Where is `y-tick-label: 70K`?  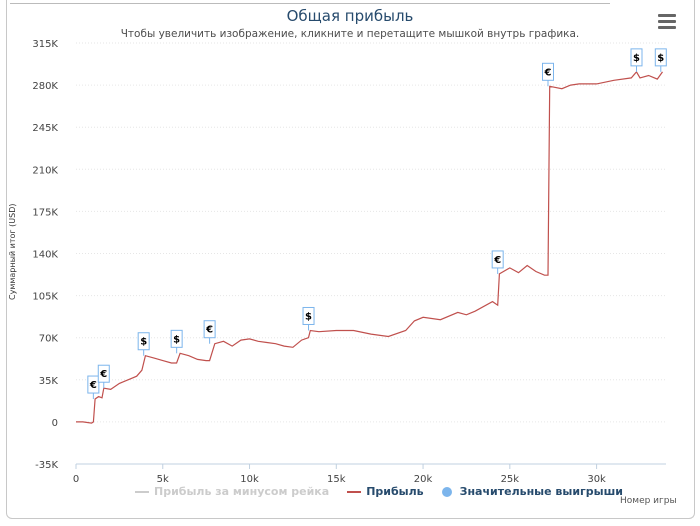 y-tick-label: 70K is located at coordinates (49, 339).